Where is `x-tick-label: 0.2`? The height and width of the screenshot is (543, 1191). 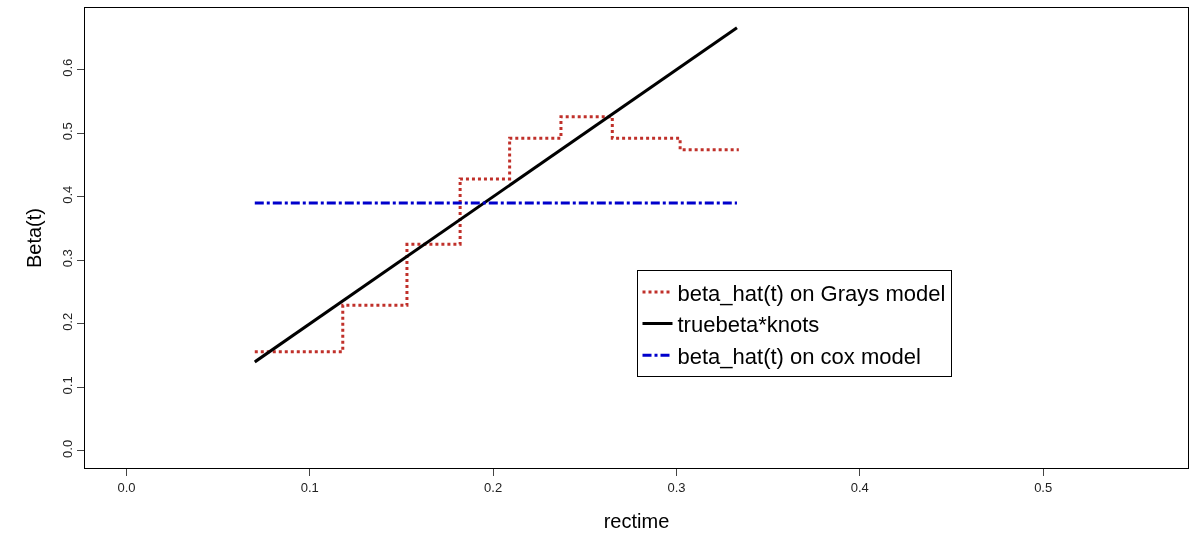 x-tick-label: 0.2 is located at coordinates (493, 487).